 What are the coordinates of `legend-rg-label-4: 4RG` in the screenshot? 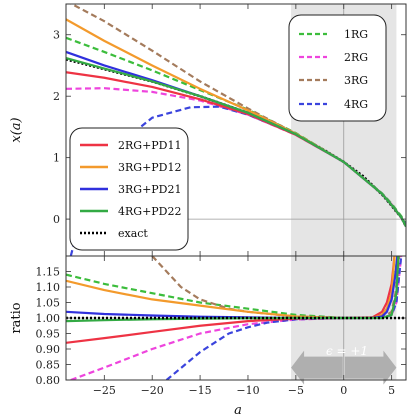 It's located at (356, 104).